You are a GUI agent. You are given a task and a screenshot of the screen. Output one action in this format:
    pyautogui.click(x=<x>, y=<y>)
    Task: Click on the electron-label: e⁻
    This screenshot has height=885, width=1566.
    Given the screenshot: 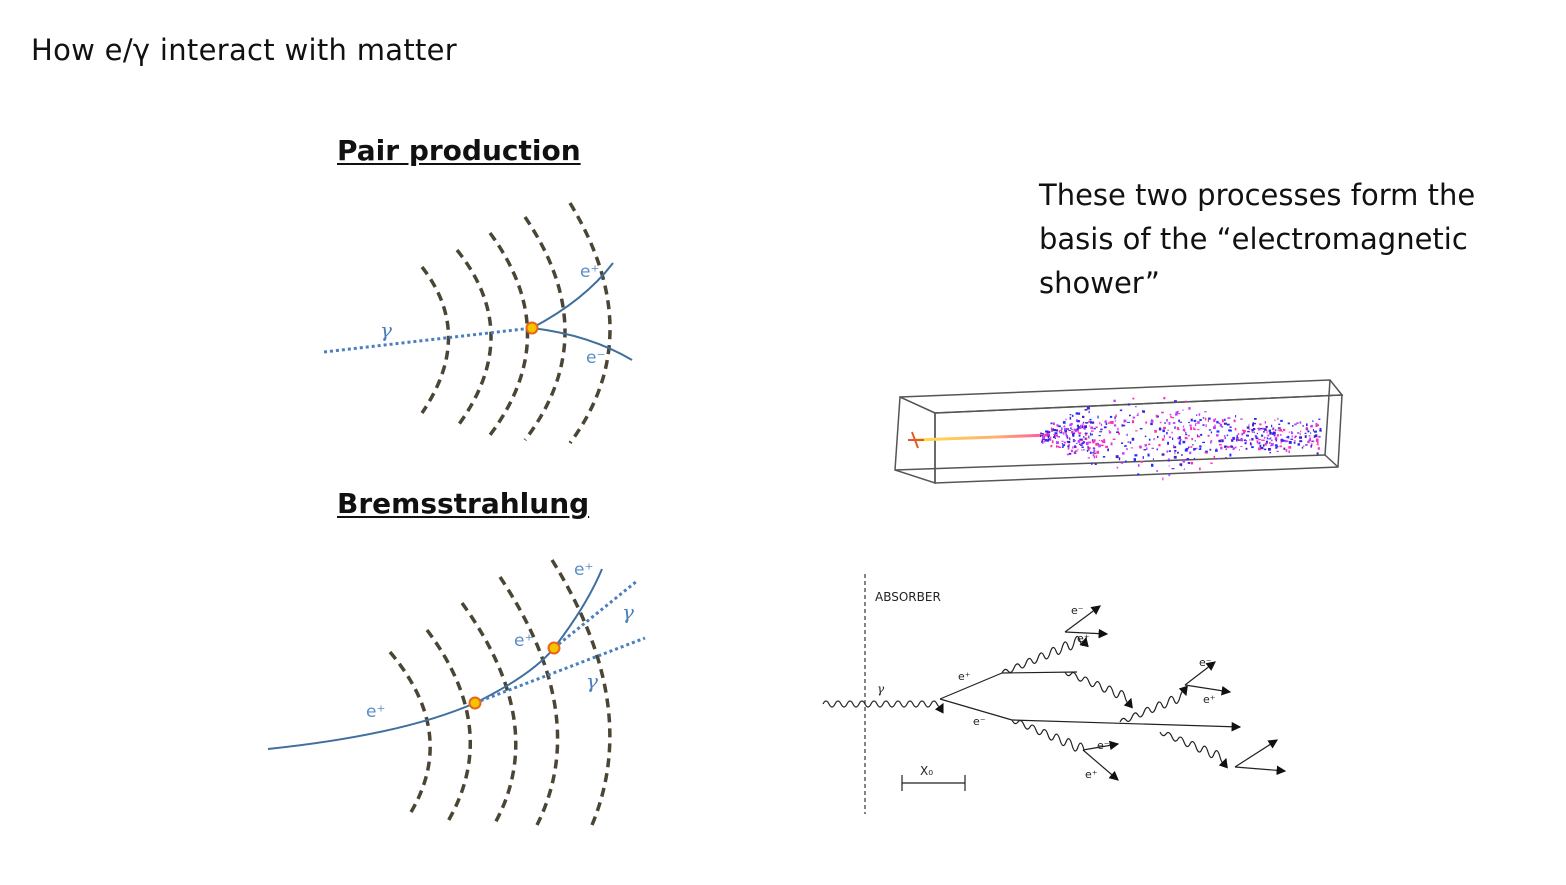 What is the action you would take?
    pyautogui.click(x=979, y=721)
    